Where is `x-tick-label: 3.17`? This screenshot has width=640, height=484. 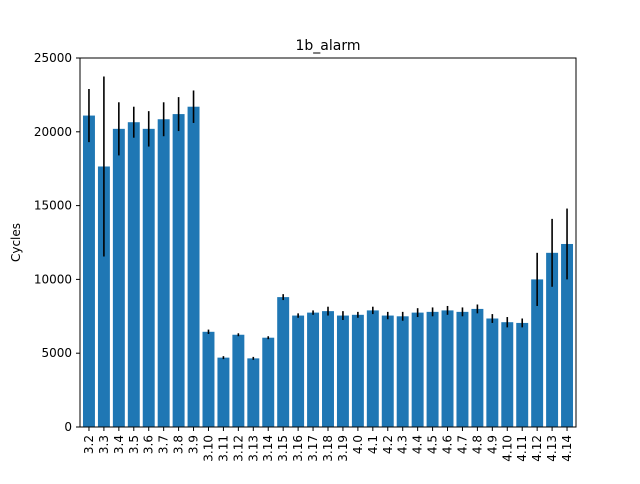 x-tick-label: 3.17 is located at coordinates (313, 448).